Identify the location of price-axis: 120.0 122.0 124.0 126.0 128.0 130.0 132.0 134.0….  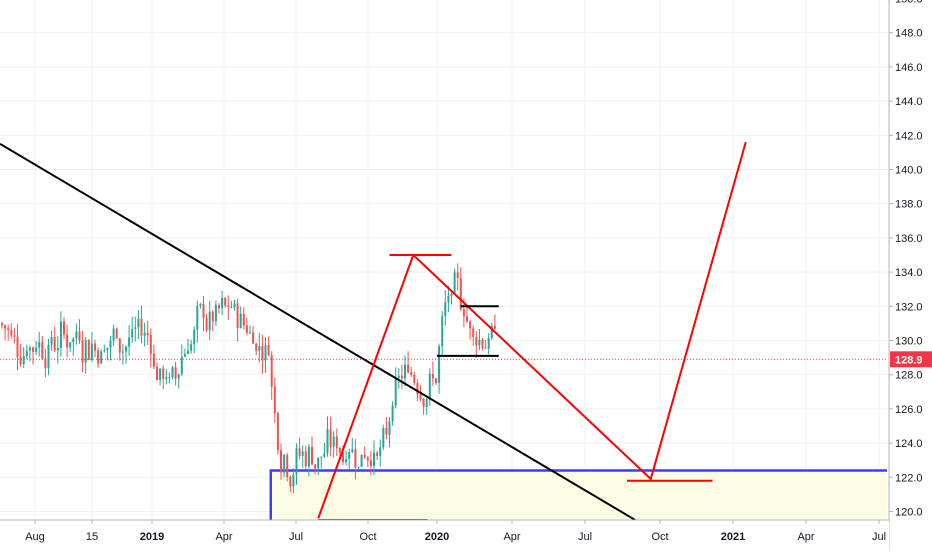
(910, 275).